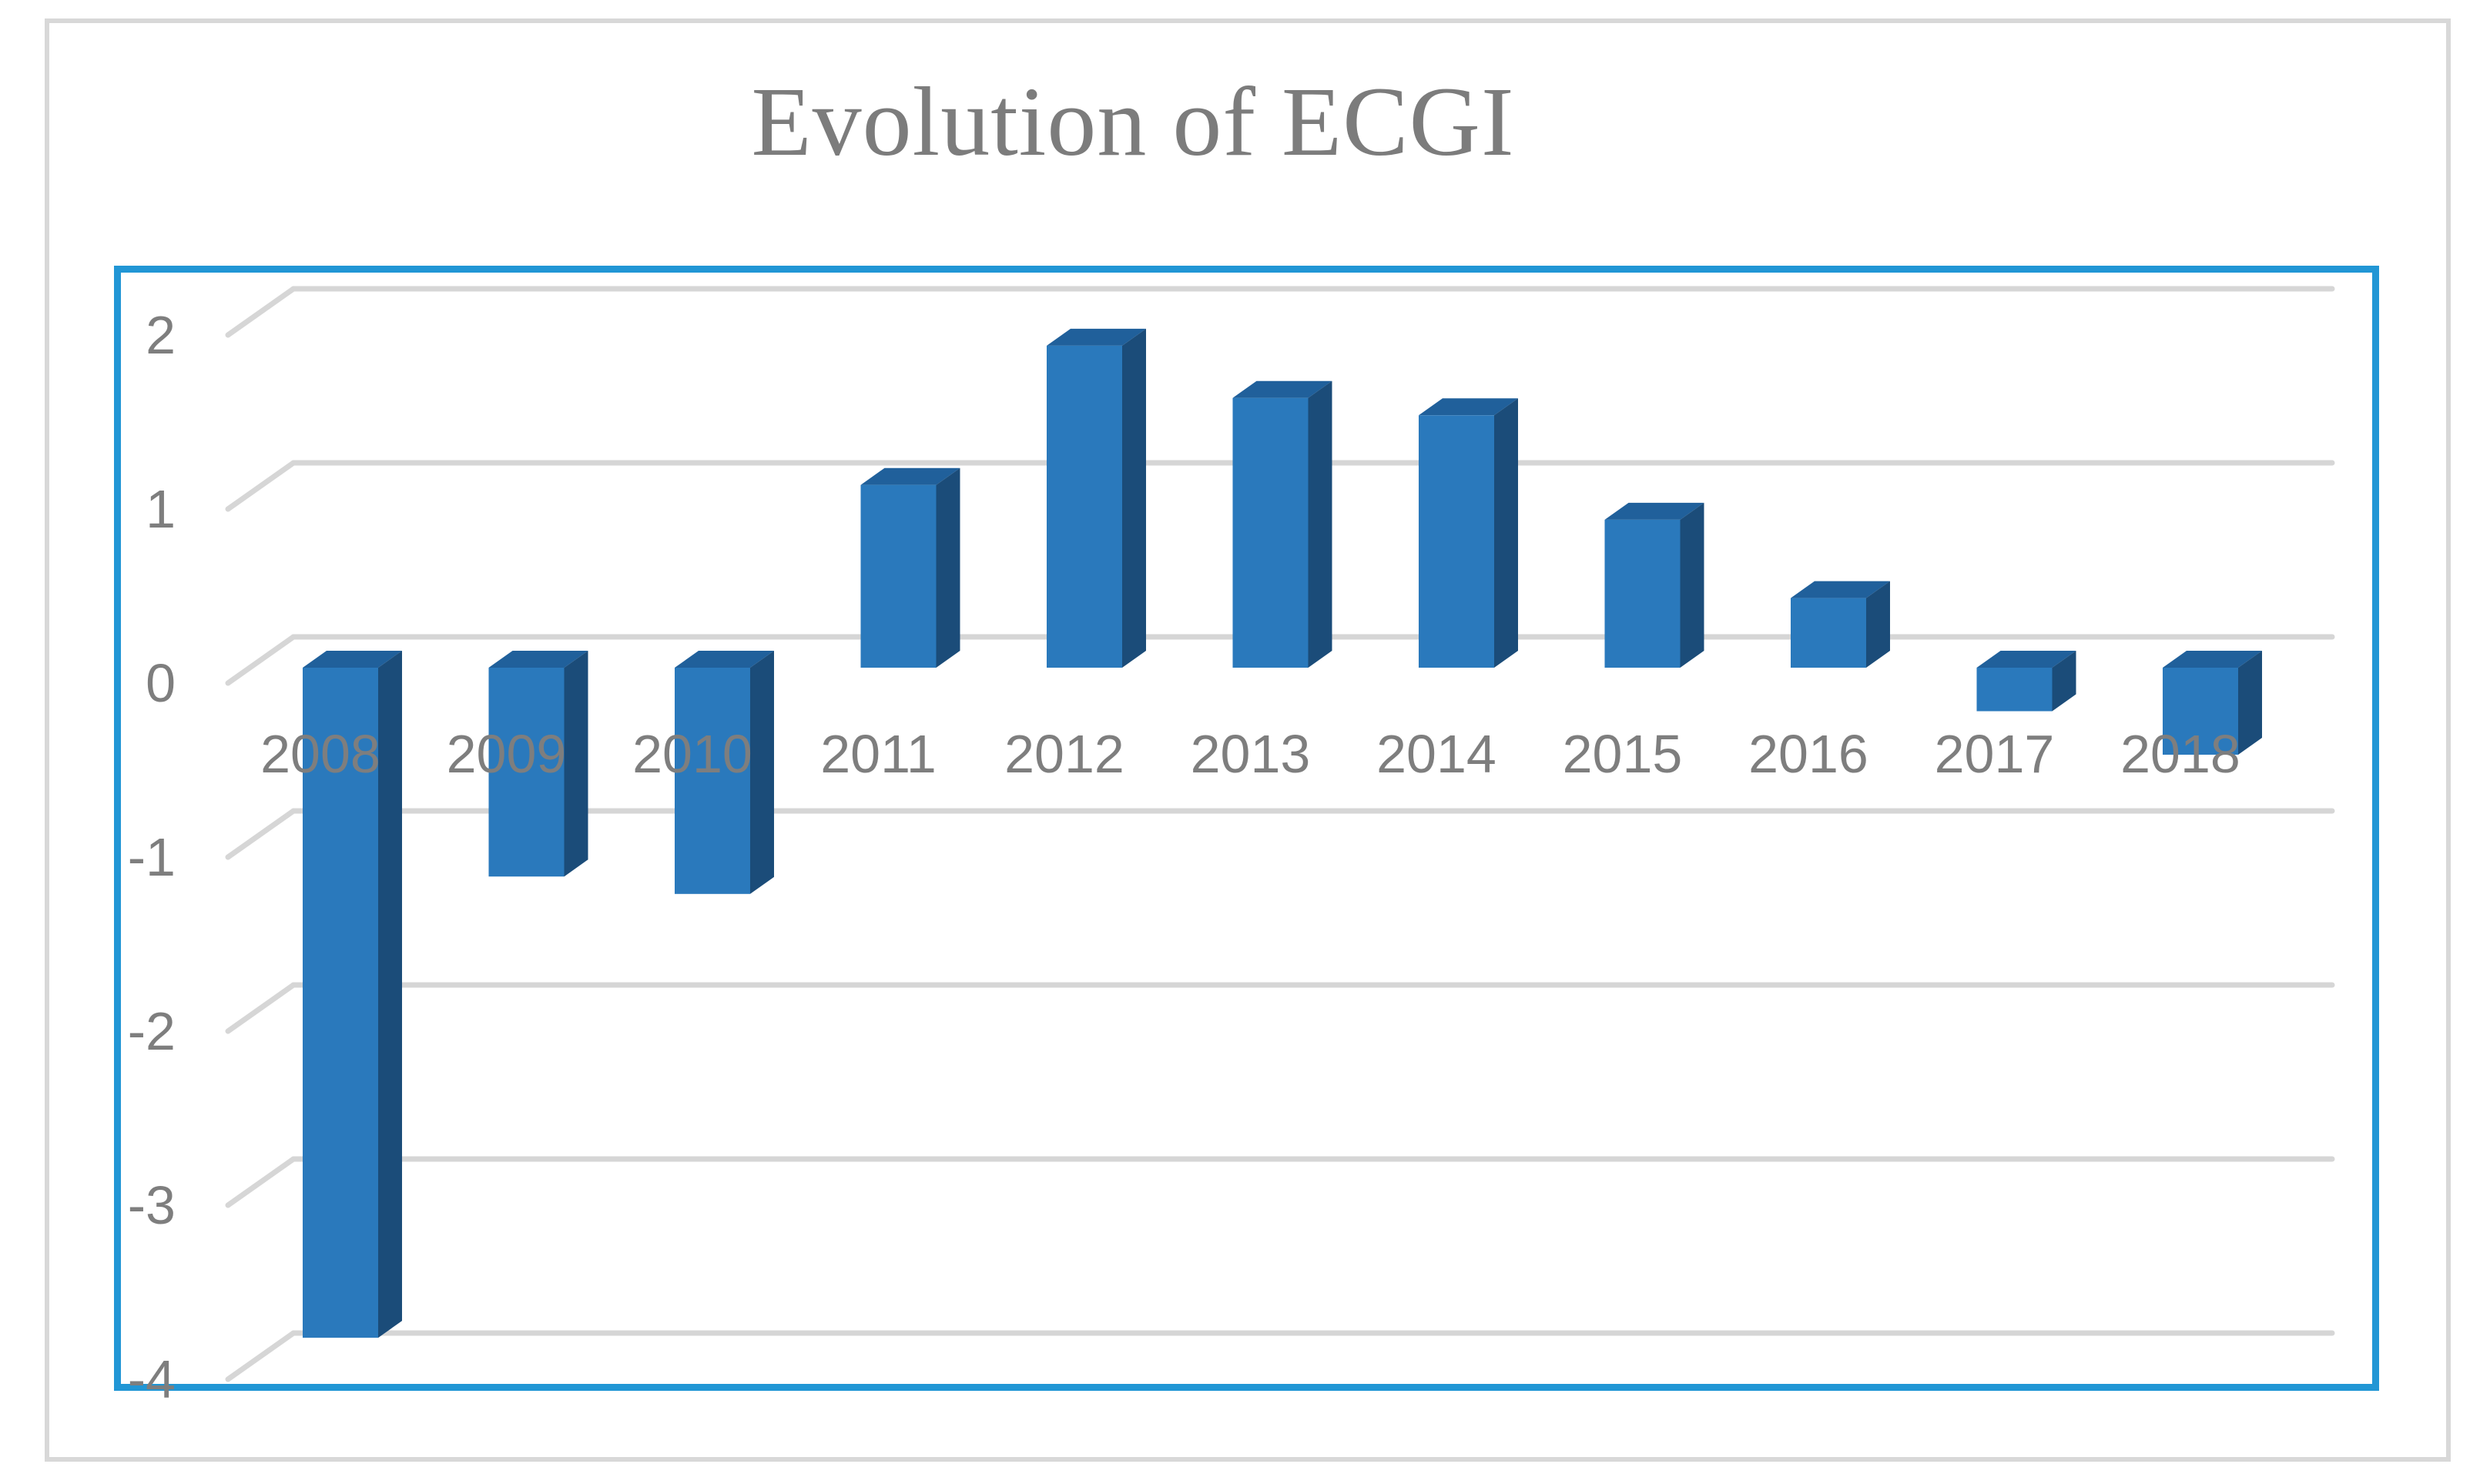 The image size is (2480, 1484). What do you see at coordinates (1096, 337) in the screenshot?
I see `bar-2012-top` at bounding box center [1096, 337].